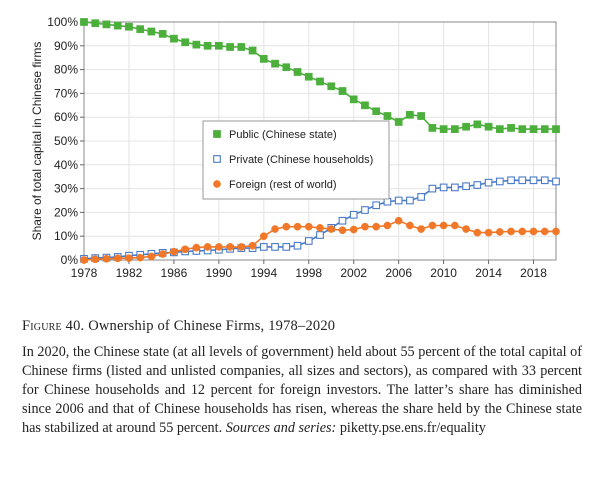  Describe the element at coordinates (353, 273) in the screenshot. I see `x-tick-label: 2002` at that location.